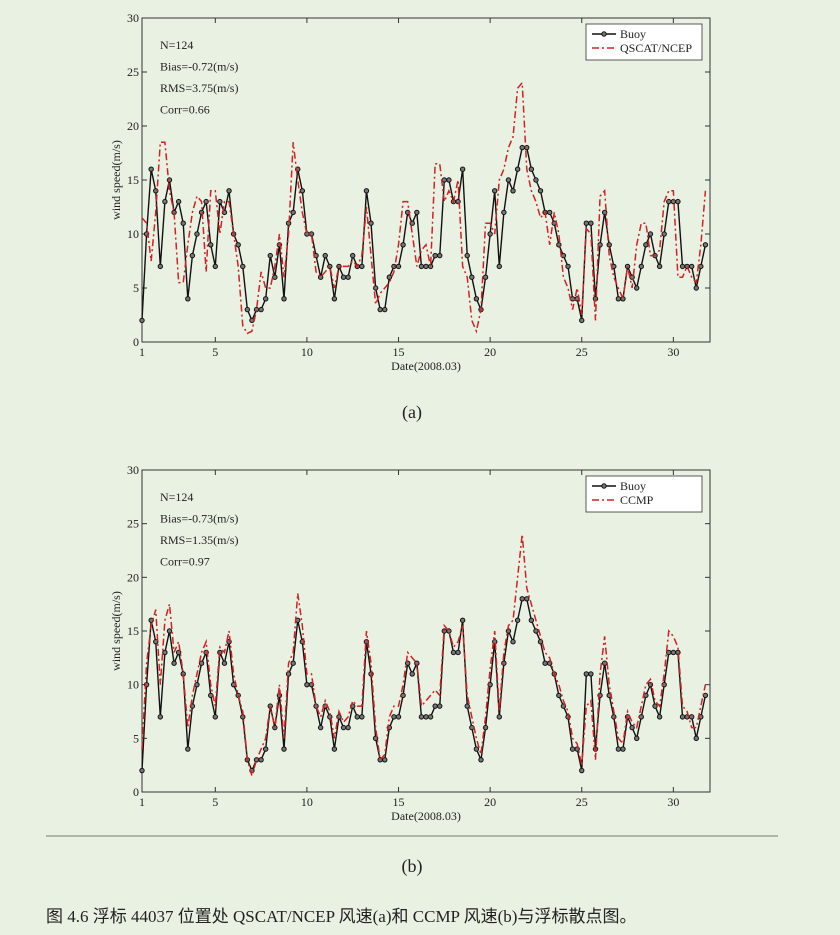 The image size is (840, 935). I want to click on y-tick-label: 30, so click(133, 18).